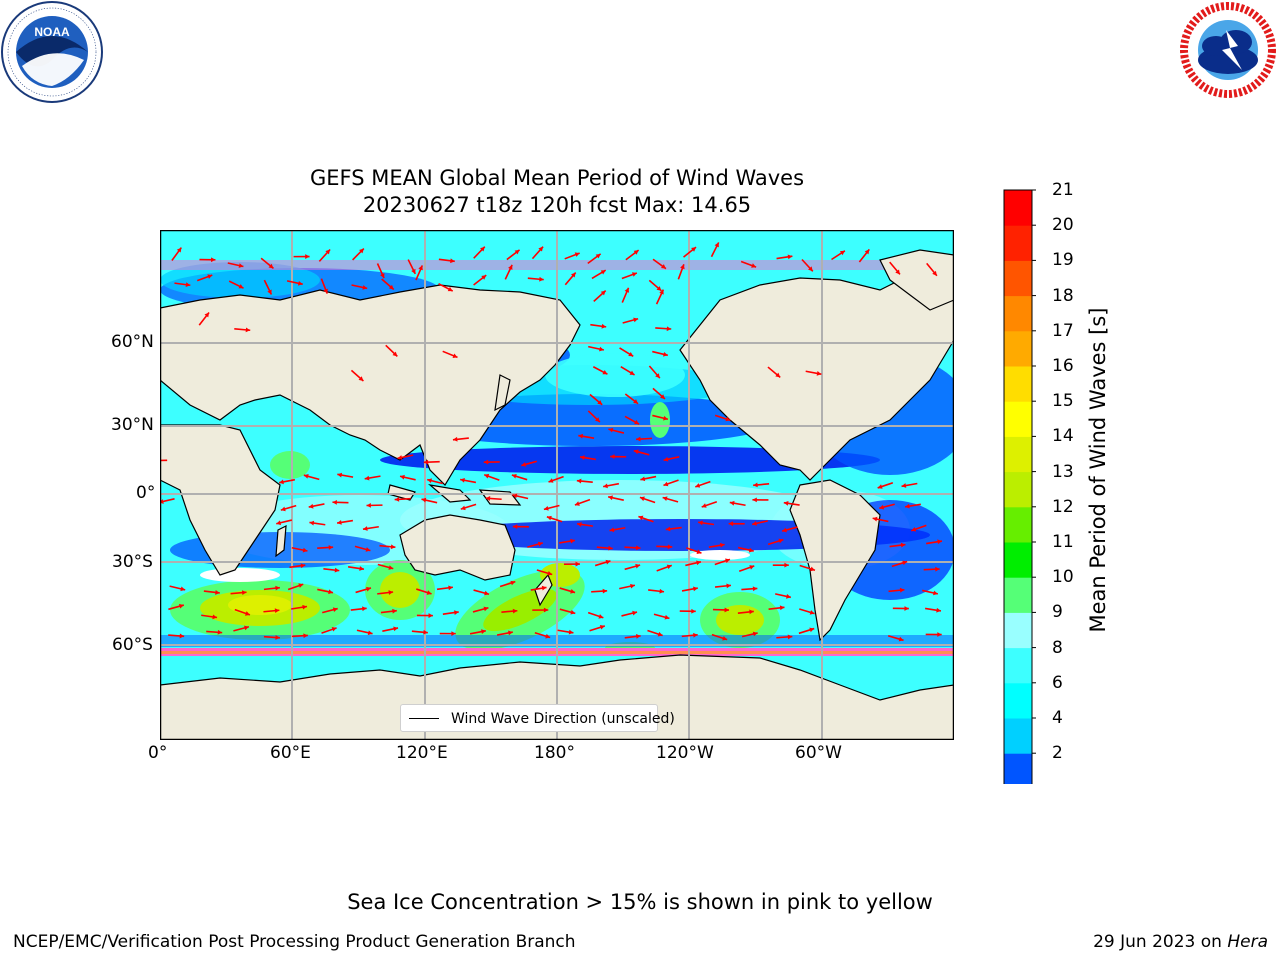 This screenshot has width=1280, height=960. Describe the element at coordinates (146, 493) in the screenshot. I see `lat-tick-0: 0°` at that location.